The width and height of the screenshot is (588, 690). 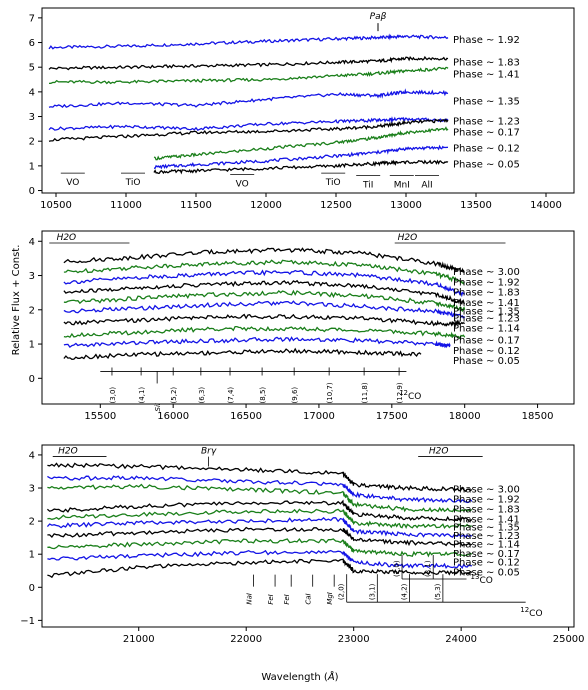 What do you see at coordinates (438, 591) in the screenshot?
I see `co12-band-label: (5,3)` at bounding box center [438, 591].